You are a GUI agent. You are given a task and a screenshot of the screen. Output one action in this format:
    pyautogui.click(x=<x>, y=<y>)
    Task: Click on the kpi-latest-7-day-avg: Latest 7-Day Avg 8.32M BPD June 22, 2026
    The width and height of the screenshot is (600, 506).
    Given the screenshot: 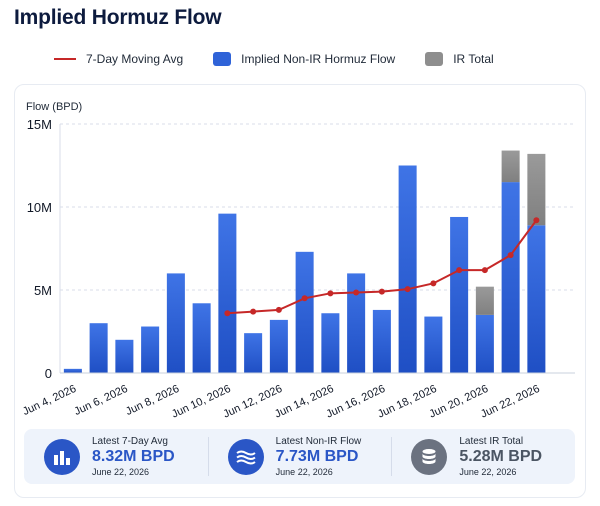 What is the action you would take?
    pyautogui.click(x=116, y=456)
    